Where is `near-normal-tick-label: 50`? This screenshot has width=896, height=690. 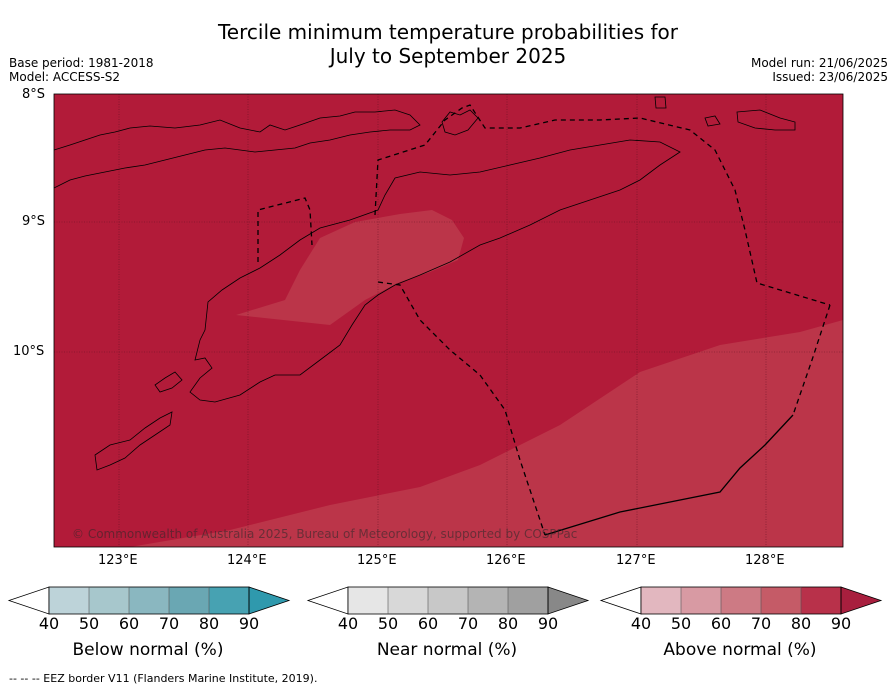
near-normal-tick-label: 50 is located at coordinates (388, 623).